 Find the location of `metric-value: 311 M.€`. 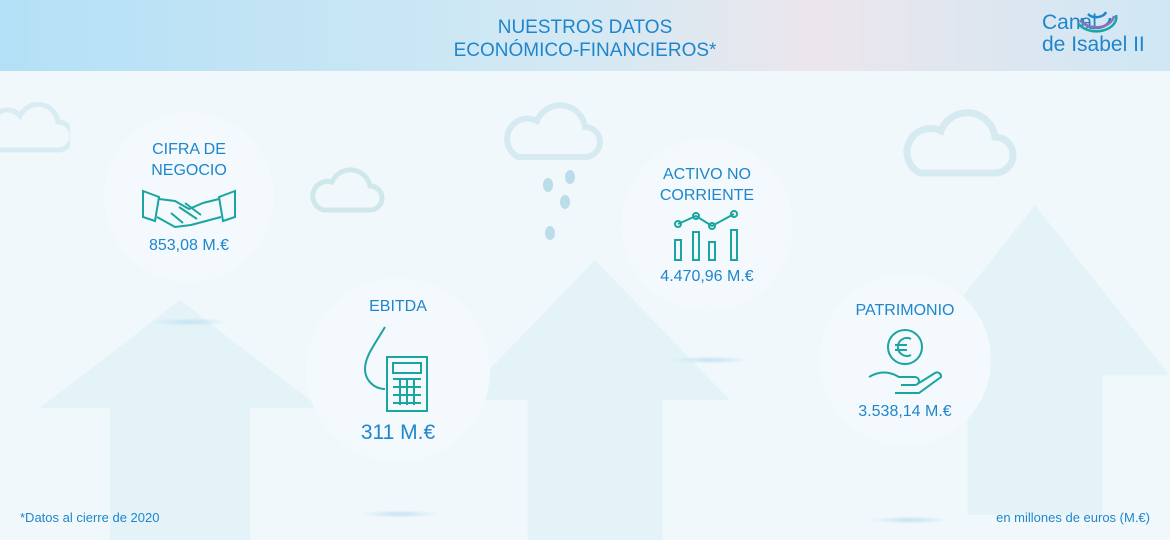

metric-value: 311 M.€ is located at coordinates (398, 432).